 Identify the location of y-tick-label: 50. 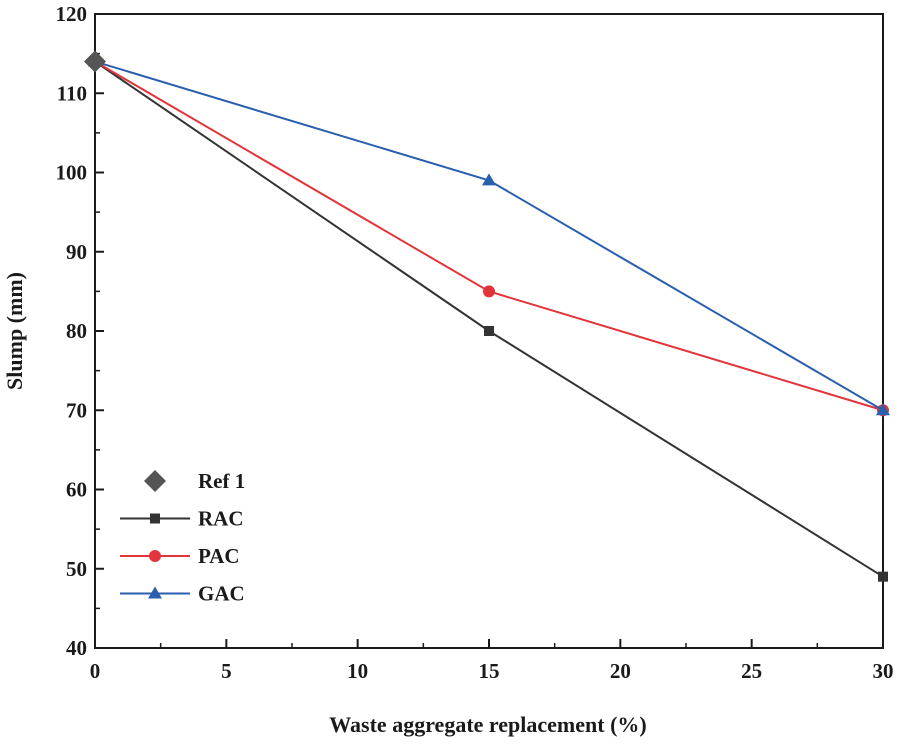
(76, 569).